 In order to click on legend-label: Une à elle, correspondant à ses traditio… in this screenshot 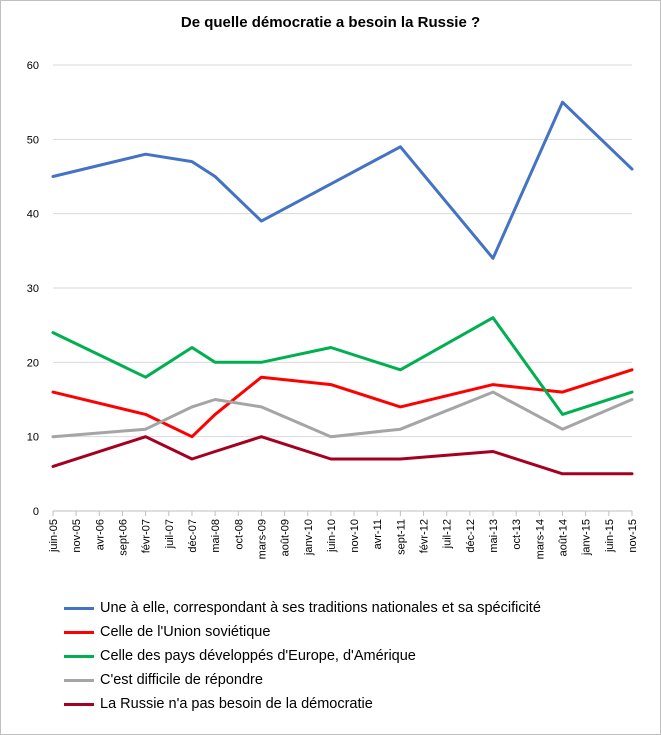, I will do `click(320, 608)`.